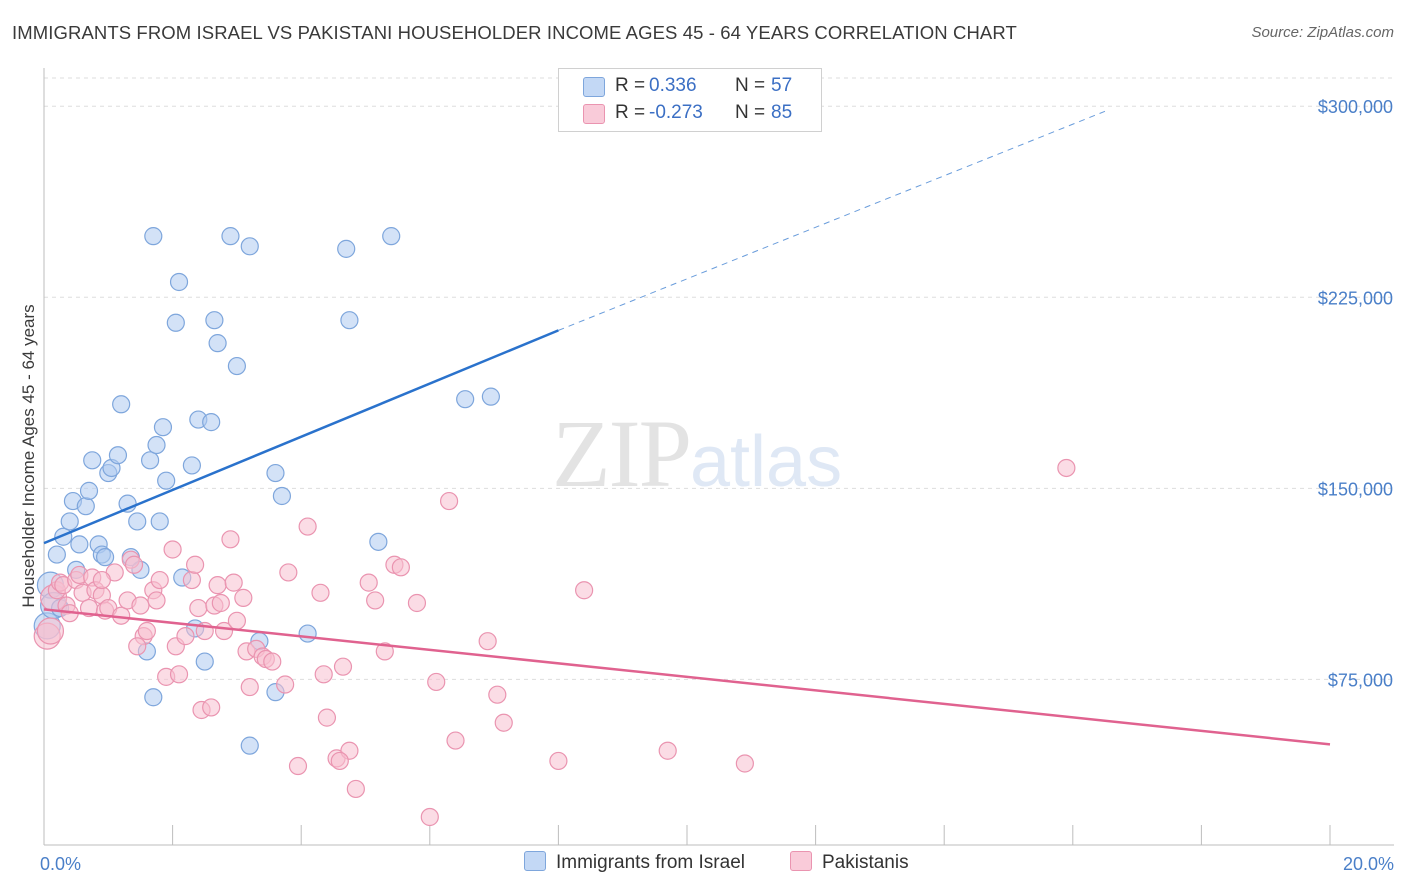 The image size is (1406, 892). I want to click on israel-trend-line, so click(301, 437).